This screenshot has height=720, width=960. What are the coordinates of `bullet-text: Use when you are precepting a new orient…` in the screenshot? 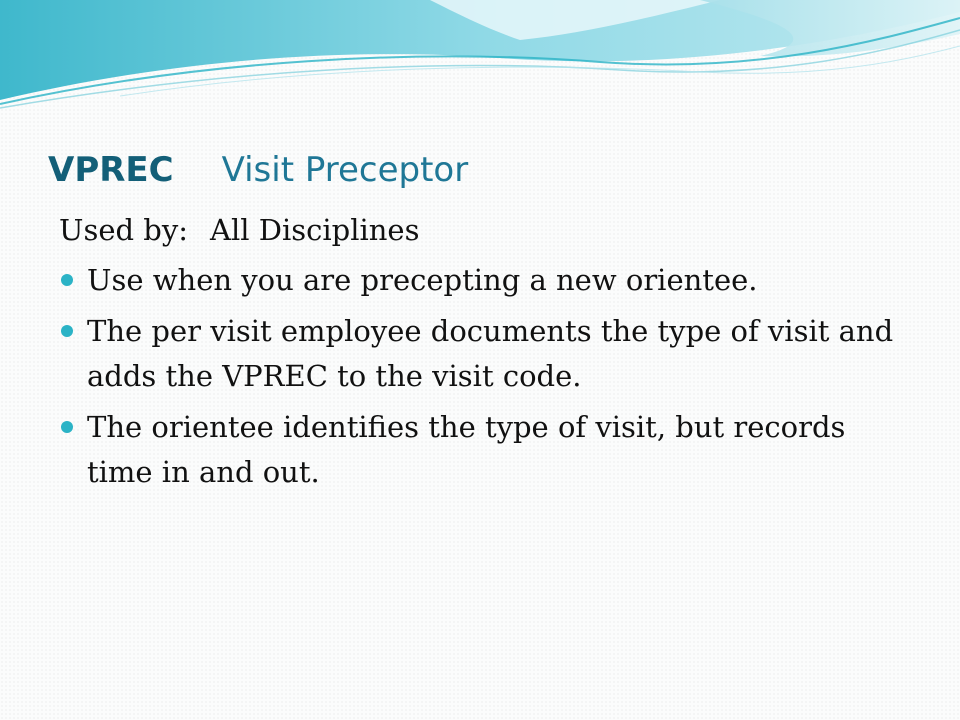 It's located at (422, 280).